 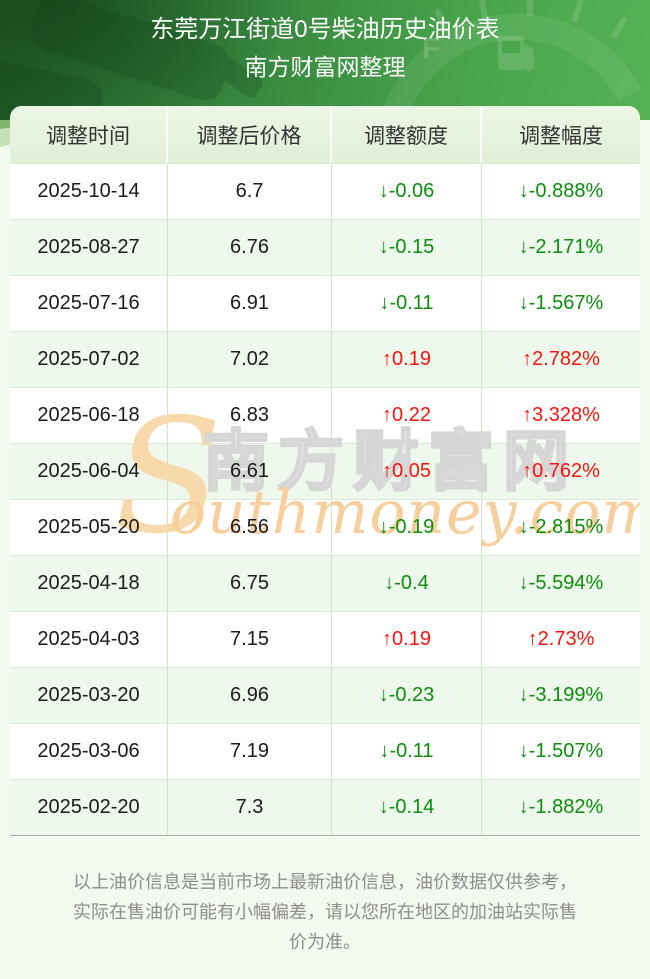 I want to click on cell-price-after: 7.02, so click(x=250, y=359).